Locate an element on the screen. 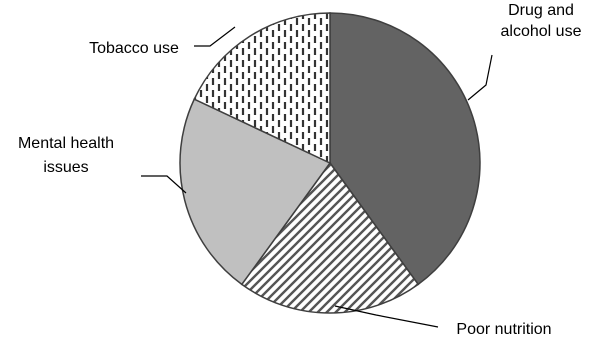  slice-label: Drug and alcohol use is located at coordinates (541, 21).